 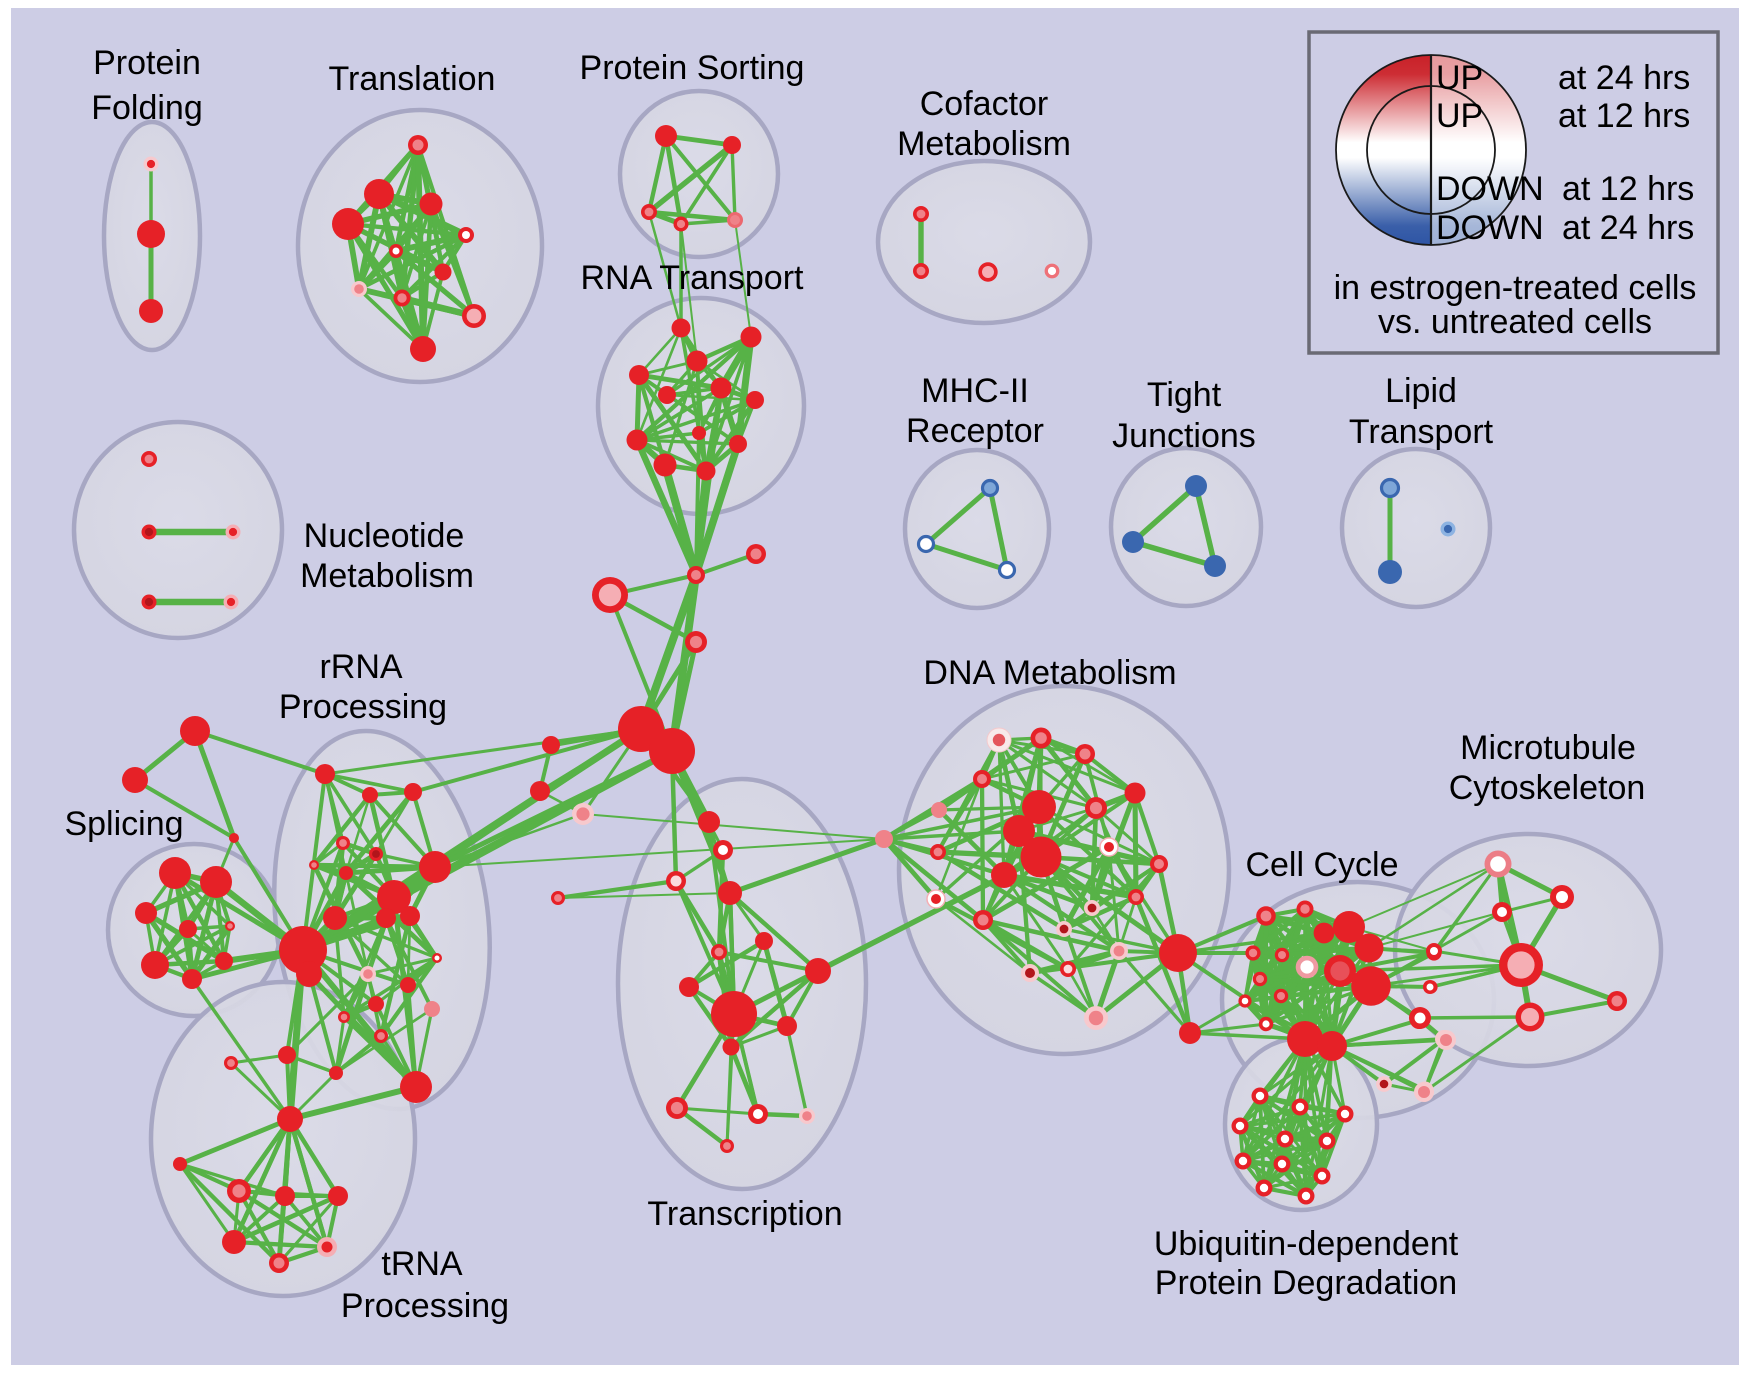 I want to click on svg-text: DNA Metabolism, so click(x=1049, y=673).